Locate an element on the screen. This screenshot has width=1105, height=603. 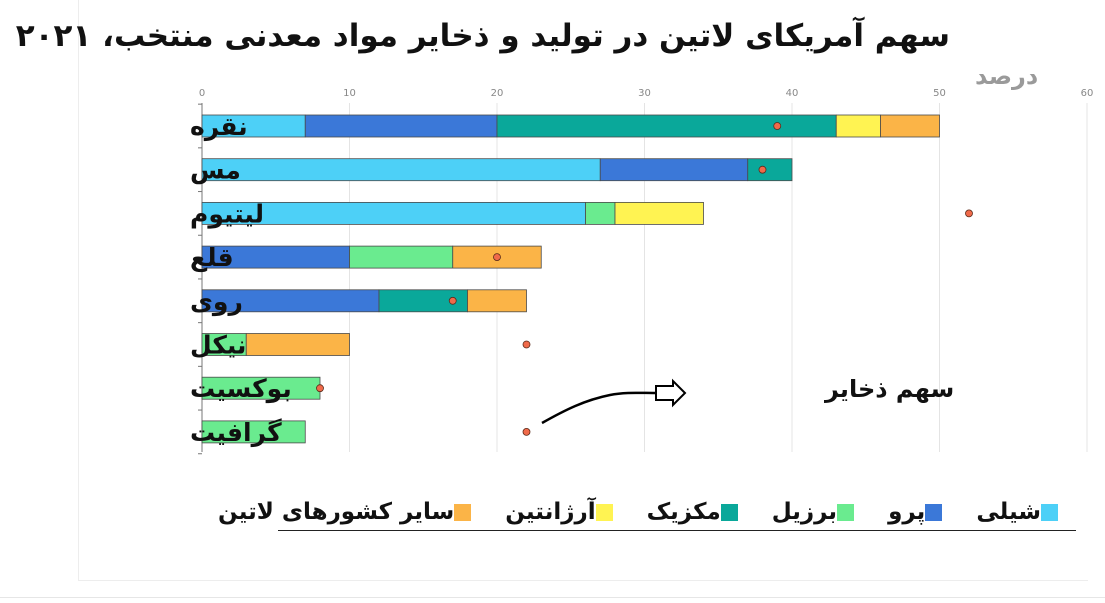
legend-label: سایر کشورهای لاتین is located at coordinates (336, 512).